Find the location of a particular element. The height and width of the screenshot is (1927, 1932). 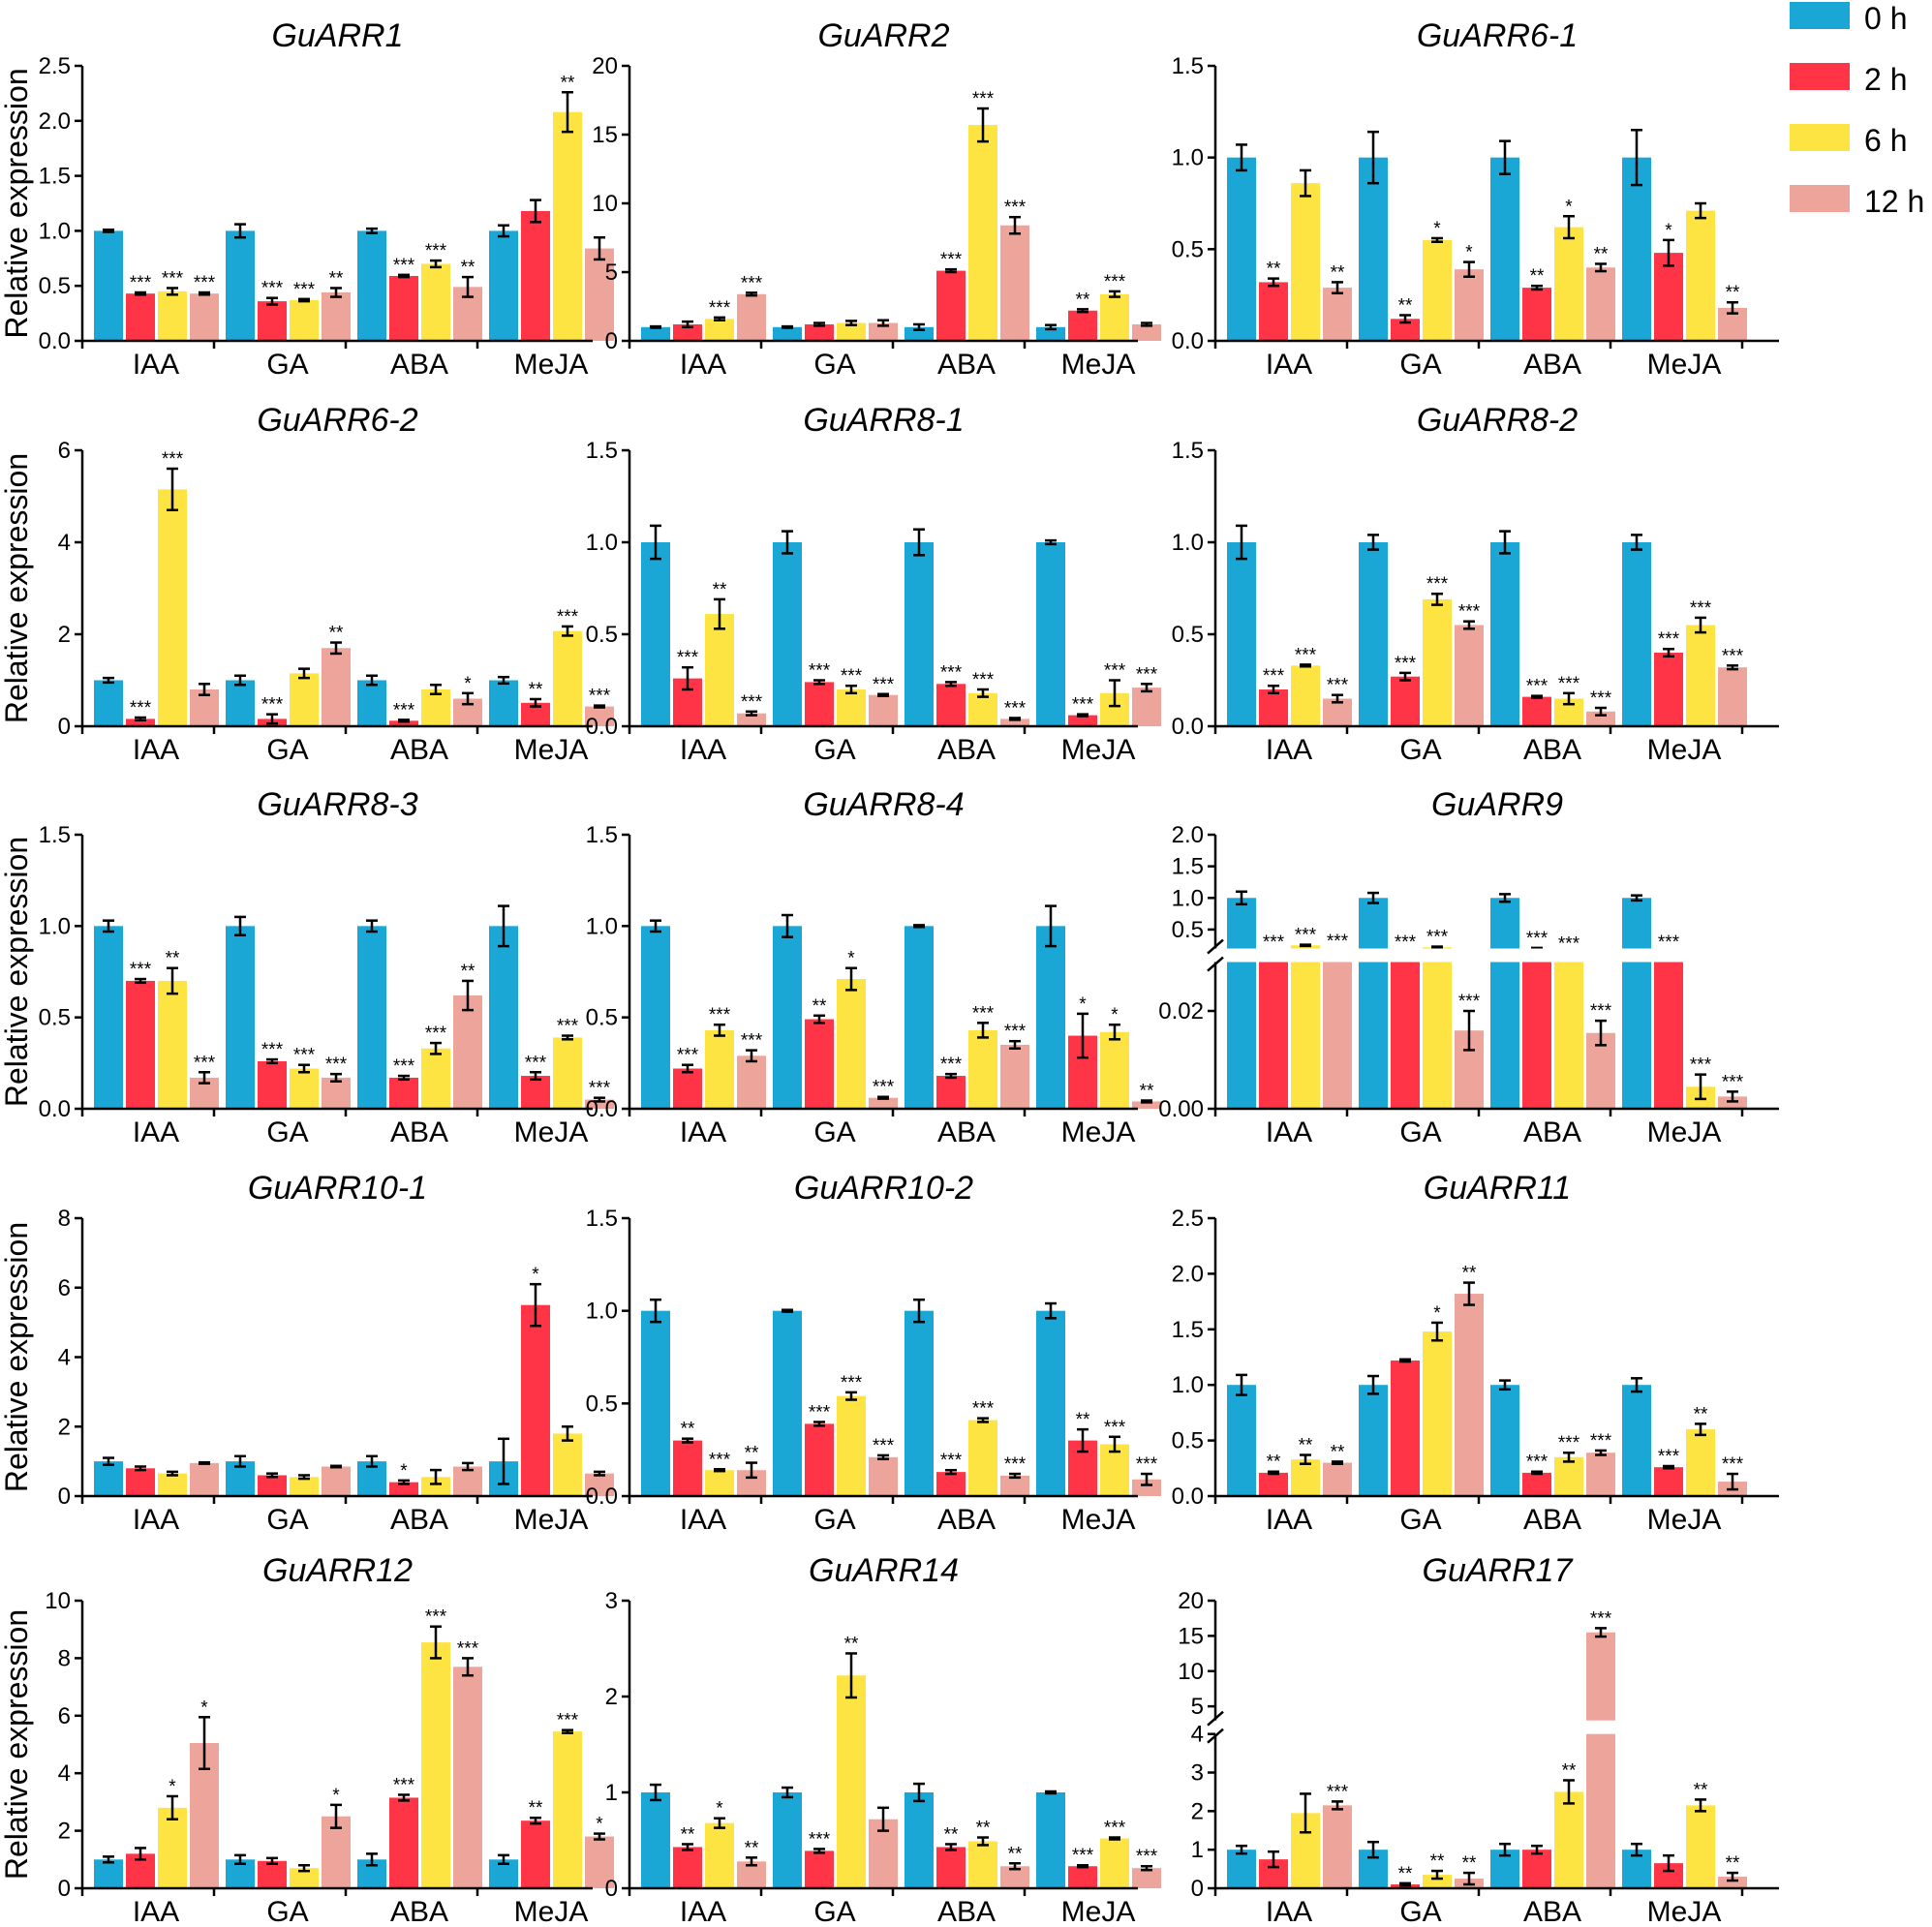

y-tick-label: 0.5 is located at coordinates (1188, 1441).